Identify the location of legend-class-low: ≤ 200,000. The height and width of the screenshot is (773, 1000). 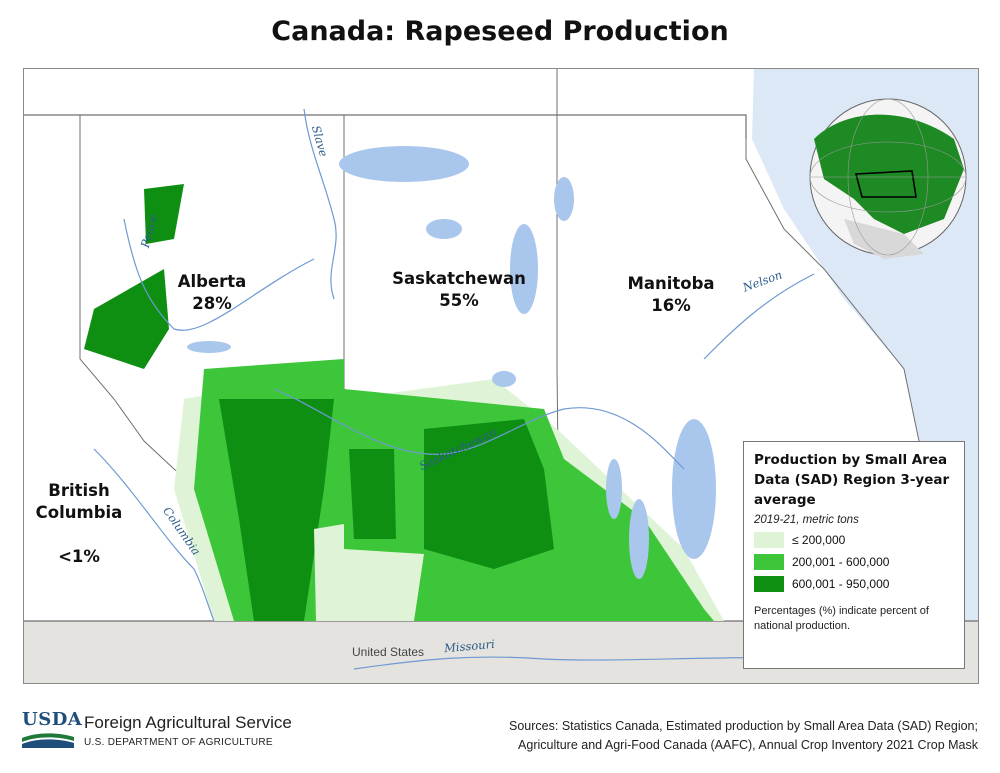
(854, 540).